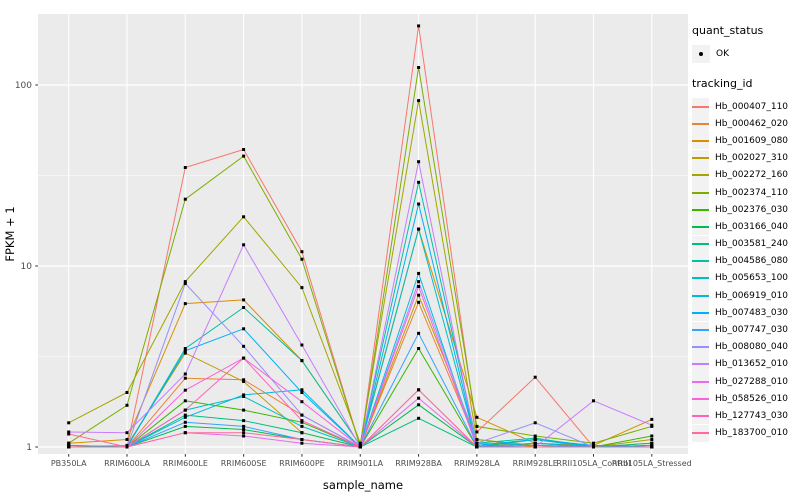  Describe the element at coordinates (746, 54) in the screenshot. I see `legend-item-ok: OK` at that location.